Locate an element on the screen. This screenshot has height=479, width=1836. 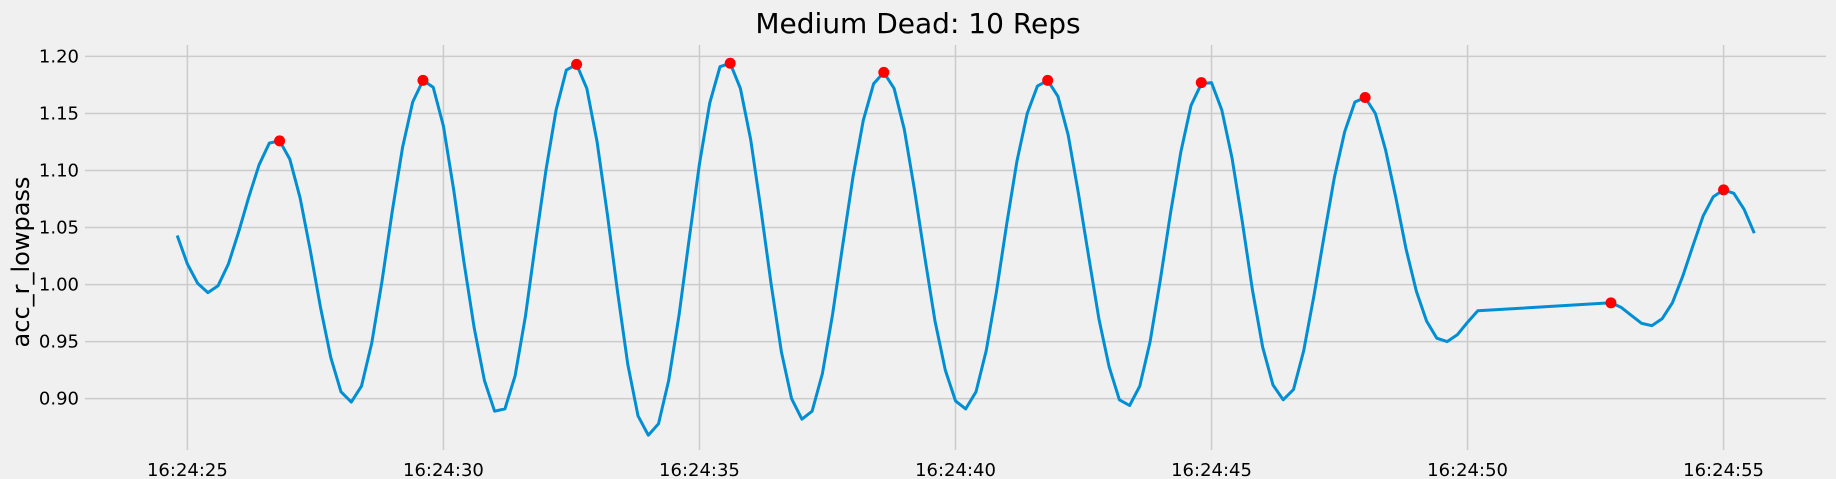
y-tick-label: 0.90 is located at coordinates (59, 399).